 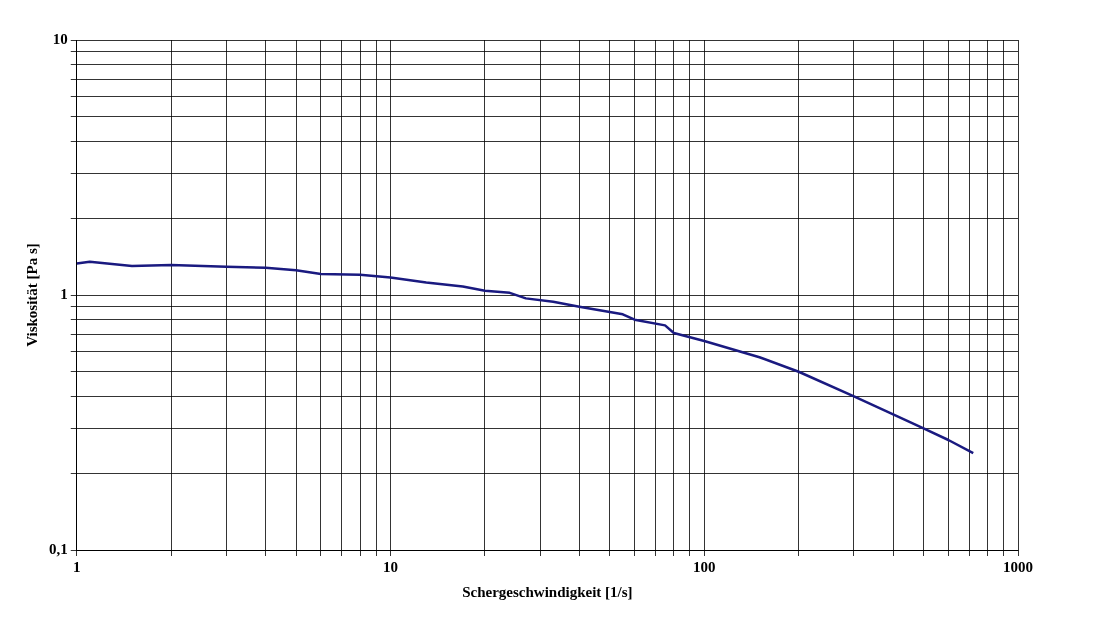 I want to click on x-tick-label: 100, so click(x=704, y=566).